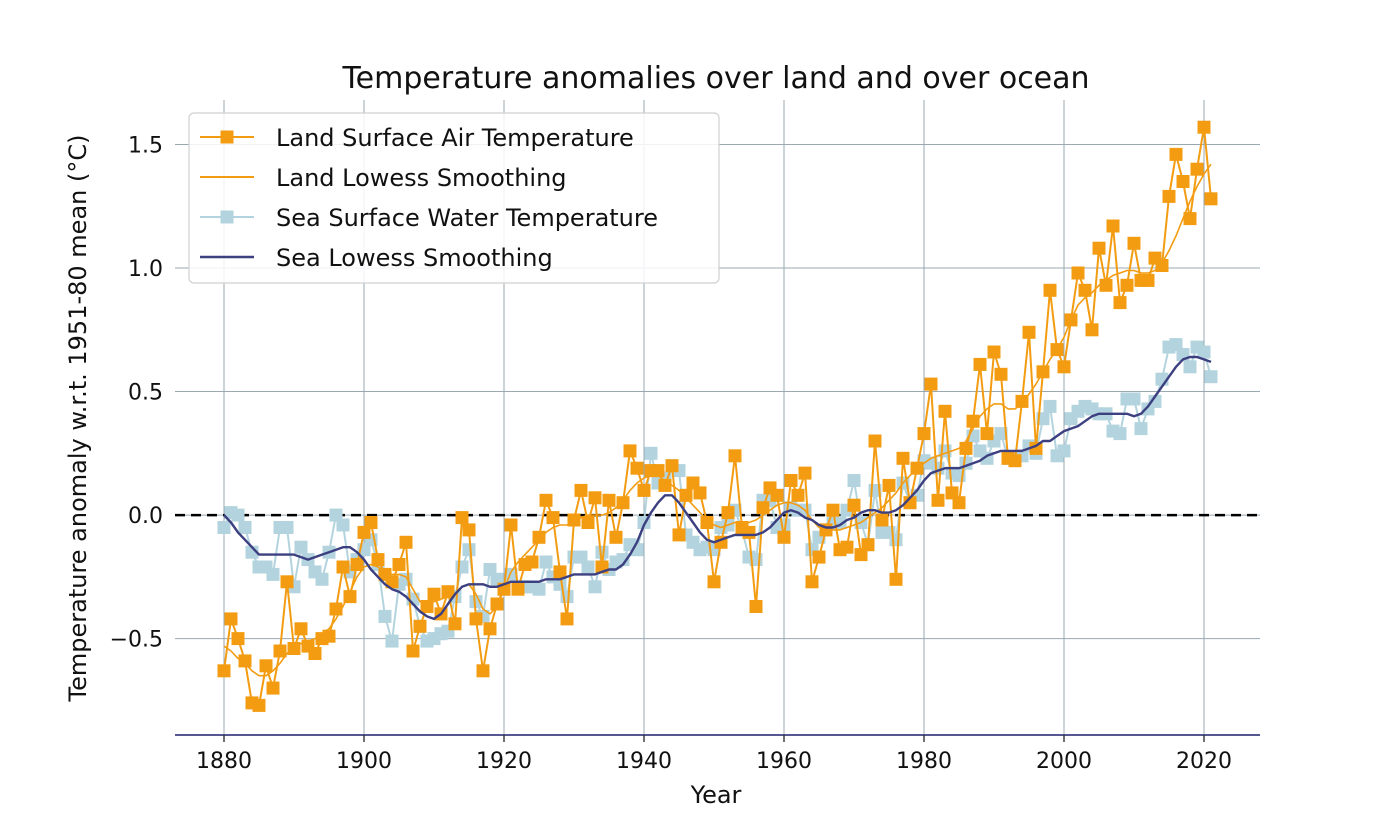 The image size is (1400, 840). What do you see at coordinates (1204, 761) in the screenshot?
I see `x-tick-label: 2020` at bounding box center [1204, 761].